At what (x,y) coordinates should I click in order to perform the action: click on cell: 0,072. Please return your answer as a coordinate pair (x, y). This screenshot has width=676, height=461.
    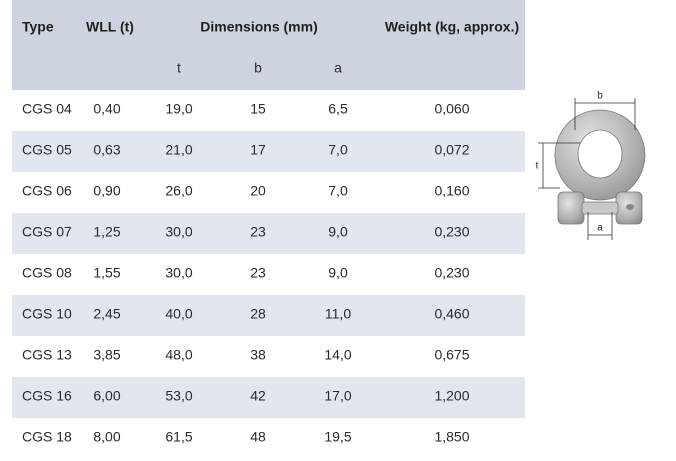
    Looking at the image, I should click on (451, 150).